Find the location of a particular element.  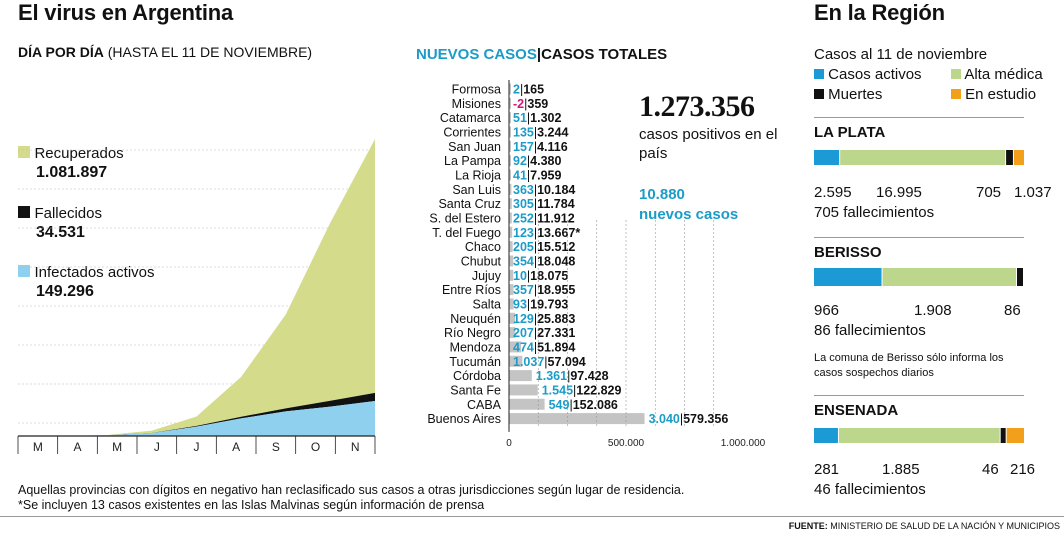

new-cases-value: 51 is located at coordinates (520, 118).